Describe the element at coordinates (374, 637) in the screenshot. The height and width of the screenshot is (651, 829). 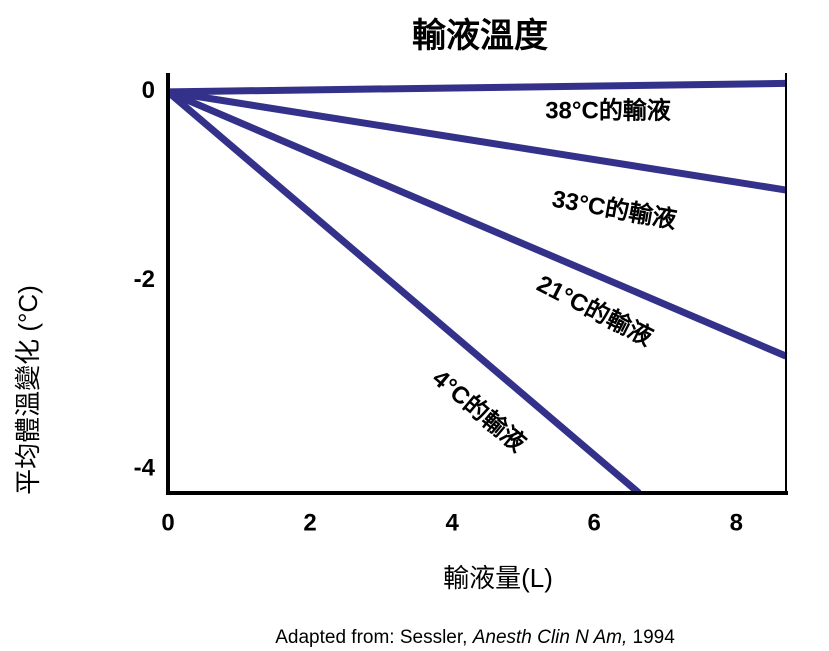
I see `source-prefix: Adapted from: Sessler,` at that location.